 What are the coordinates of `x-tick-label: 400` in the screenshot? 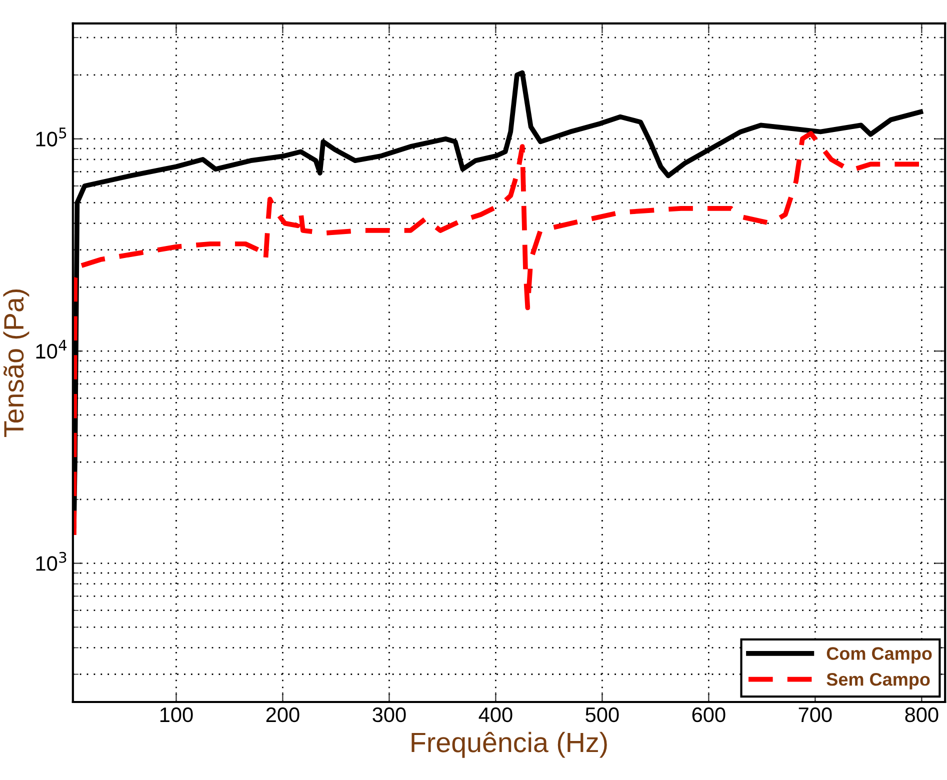 It's located at (495, 714).